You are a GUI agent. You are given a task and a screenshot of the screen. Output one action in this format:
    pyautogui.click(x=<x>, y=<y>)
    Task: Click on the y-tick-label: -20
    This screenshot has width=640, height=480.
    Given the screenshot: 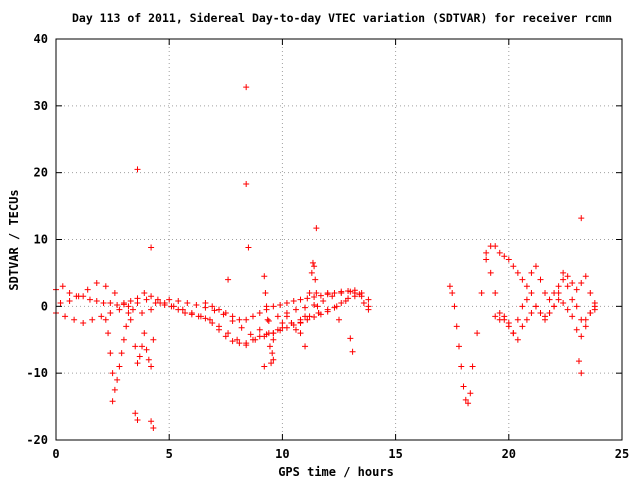 What is the action you would take?
    pyautogui.click(x=37, y=440)
    